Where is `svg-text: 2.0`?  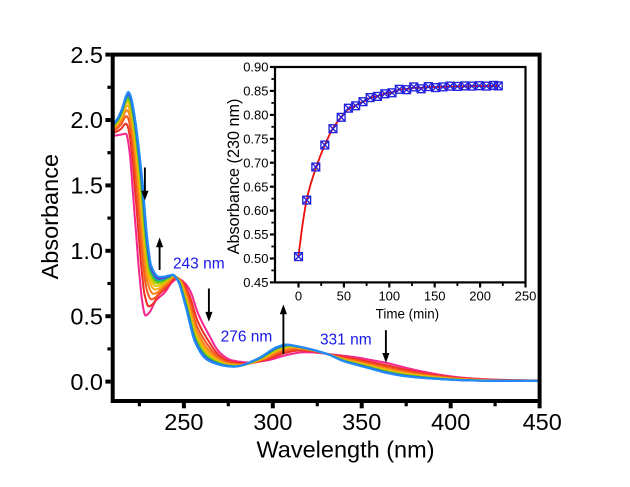
svg-text: 2.0 is located at coordinates (86, 120).